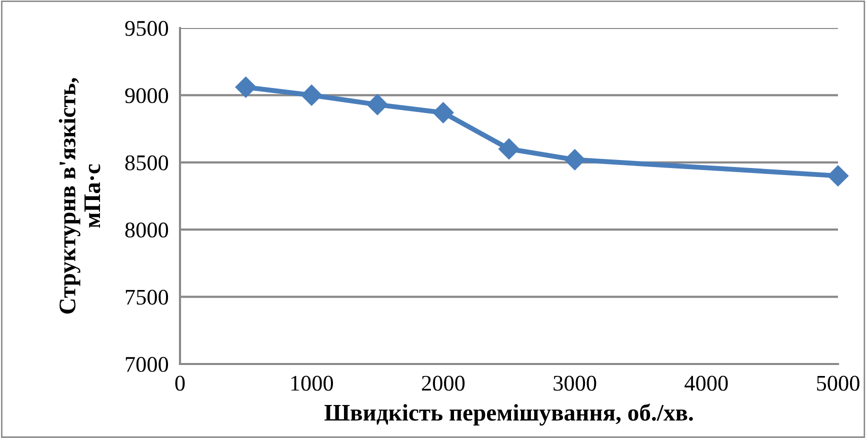  Describe the element at coordinates (147, 297) in the screenshot. I see `y-tick-label: 7500` at that location.